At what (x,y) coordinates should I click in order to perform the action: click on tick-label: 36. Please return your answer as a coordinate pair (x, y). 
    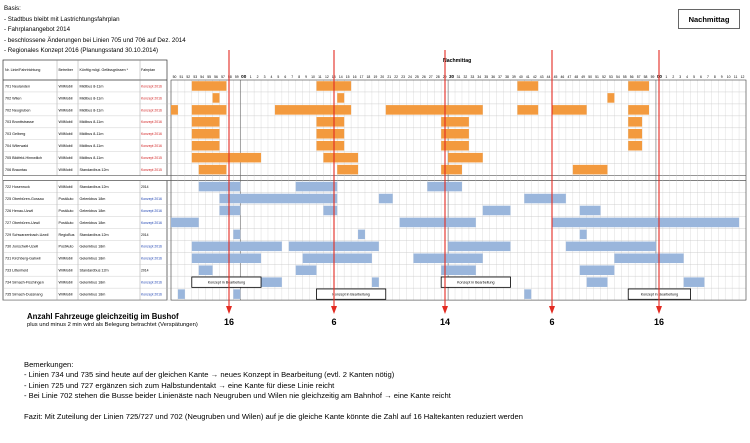
    Looking at the image, I should click on (493, 77).